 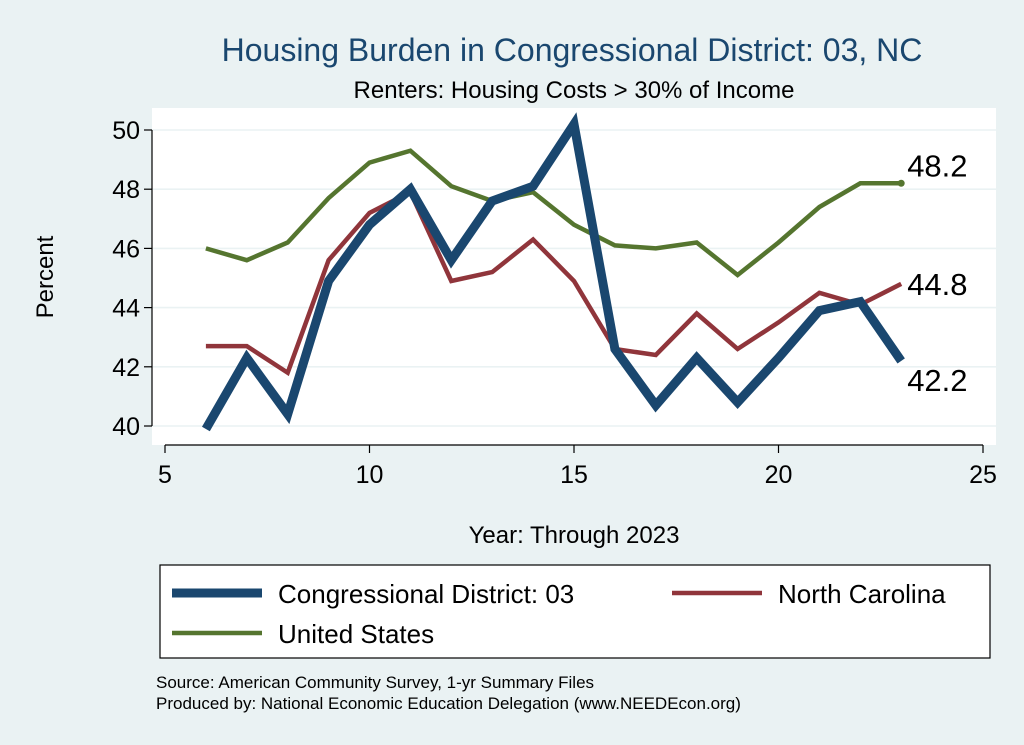 What do you see at coordinates (165, 475) in the screenshot?
I see `x-tick-label: 5` at bounding box center [165, 475].